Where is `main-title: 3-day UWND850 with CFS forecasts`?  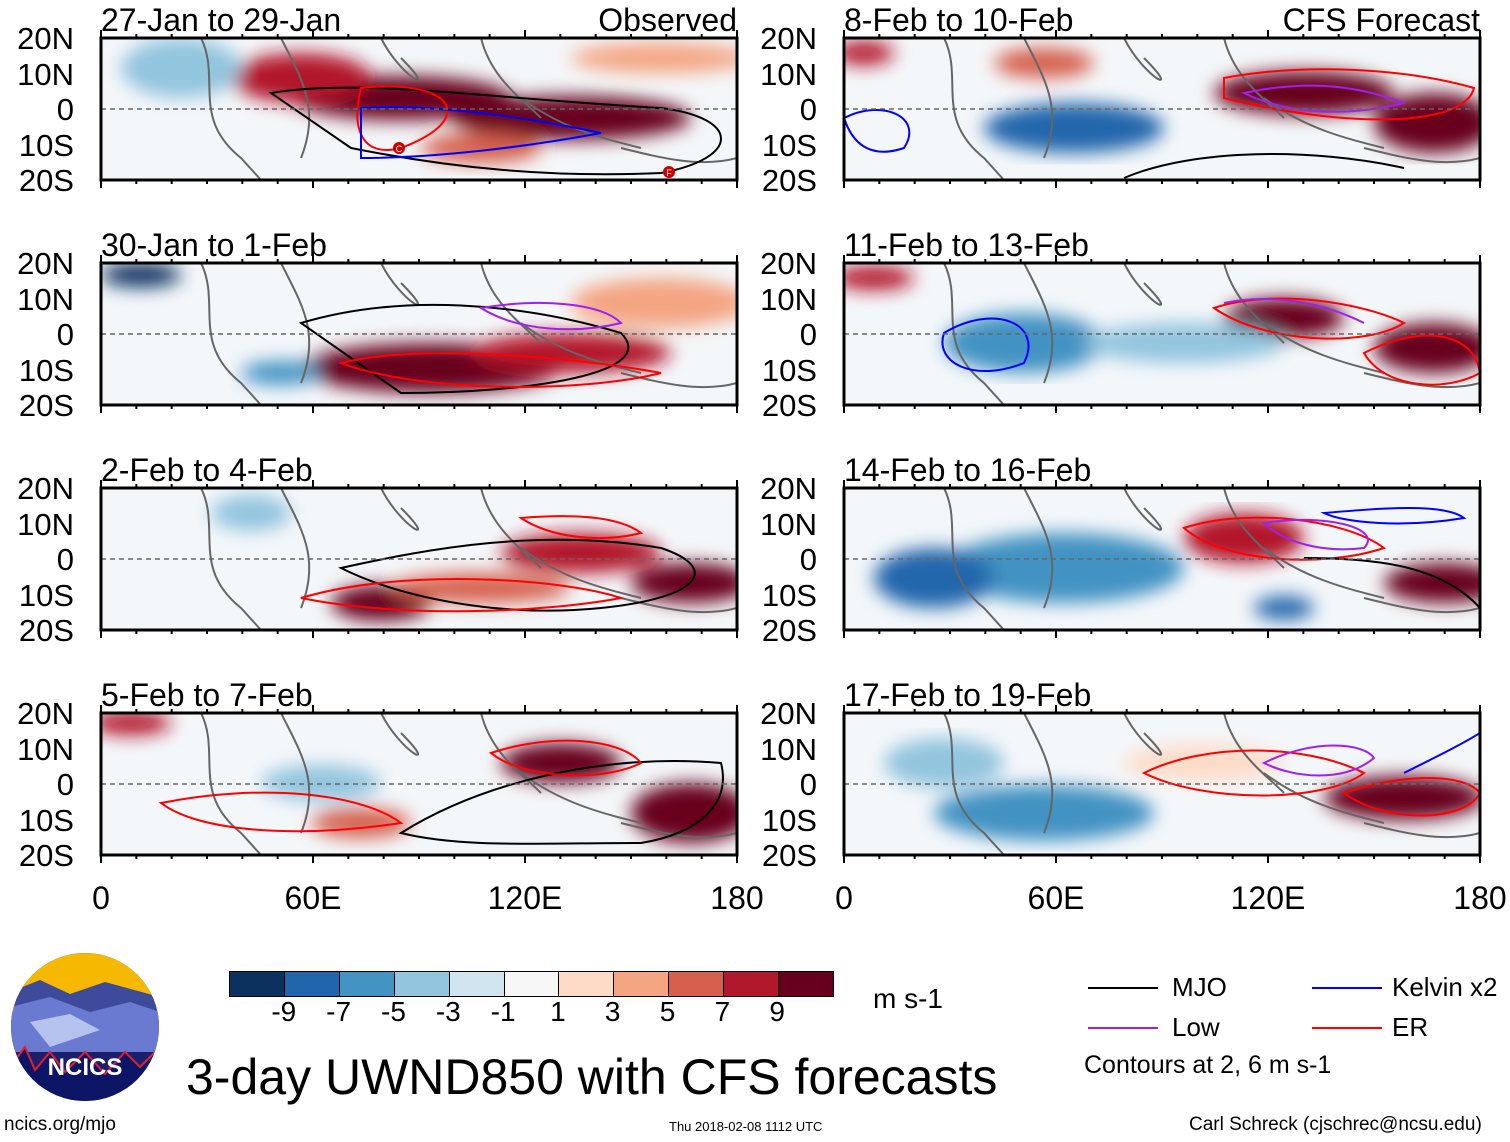 main-title: 3-day UWND850 with CFS forecasts is located at coordinates (592, 1077).